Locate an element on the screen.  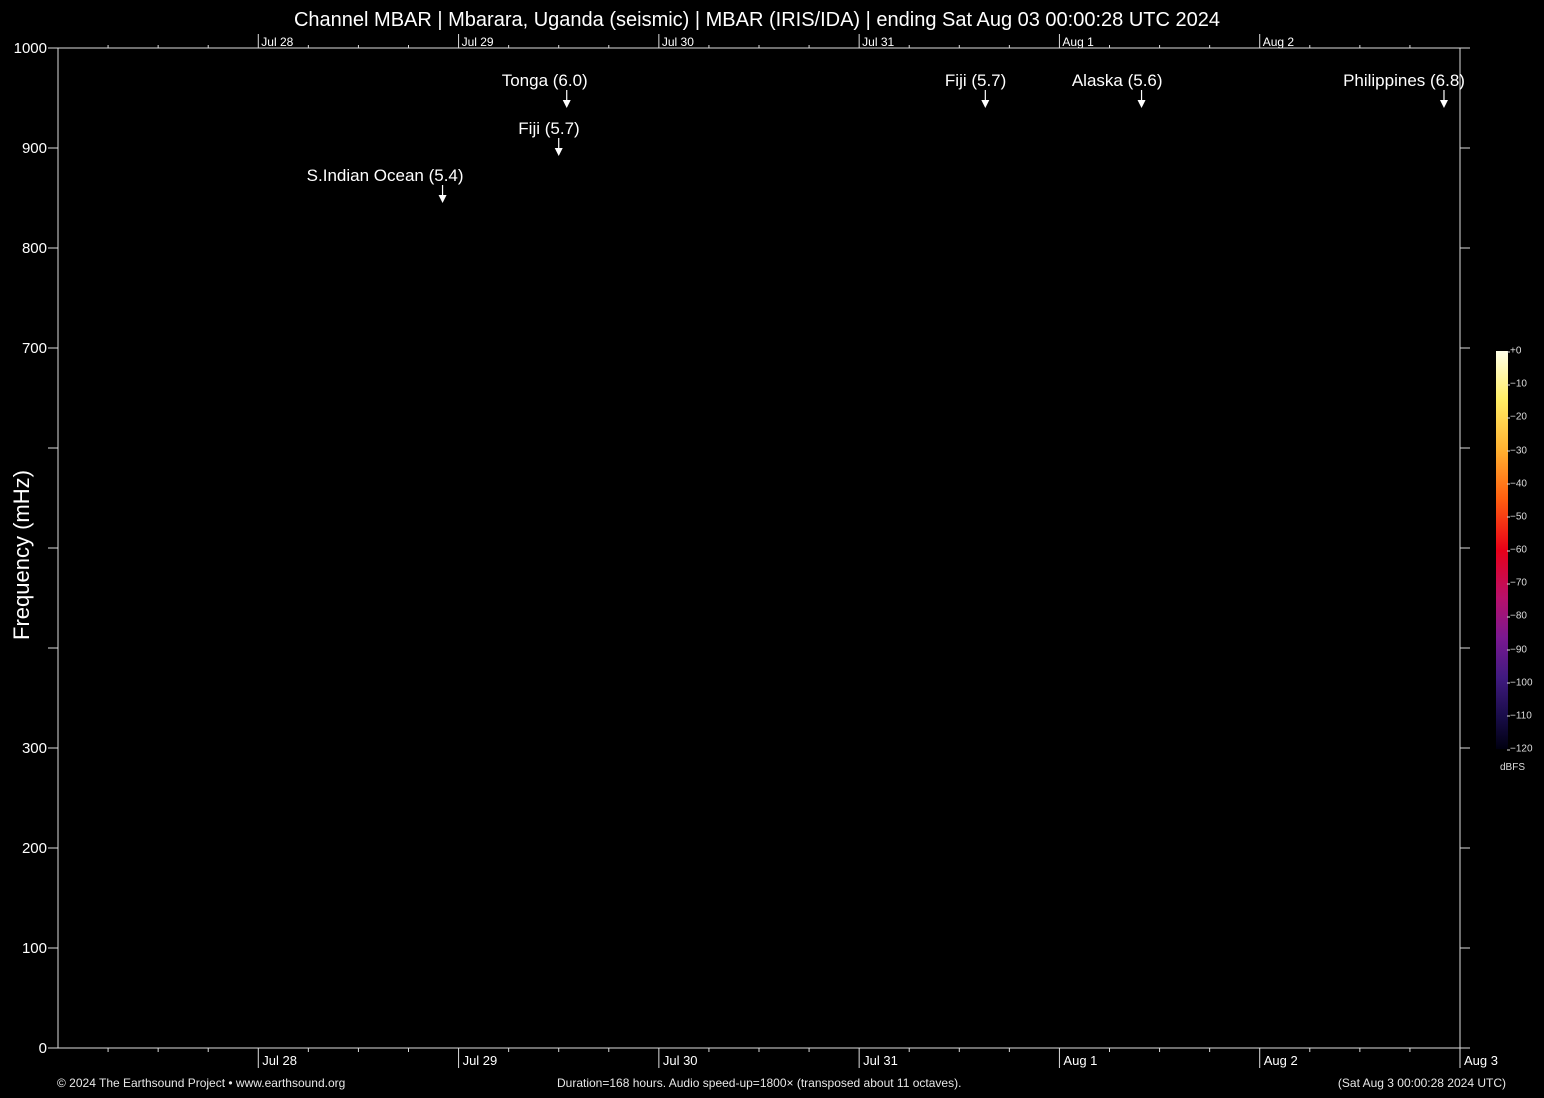
colorbar-tick-label: +0 is located at coordinates (1514, 351).